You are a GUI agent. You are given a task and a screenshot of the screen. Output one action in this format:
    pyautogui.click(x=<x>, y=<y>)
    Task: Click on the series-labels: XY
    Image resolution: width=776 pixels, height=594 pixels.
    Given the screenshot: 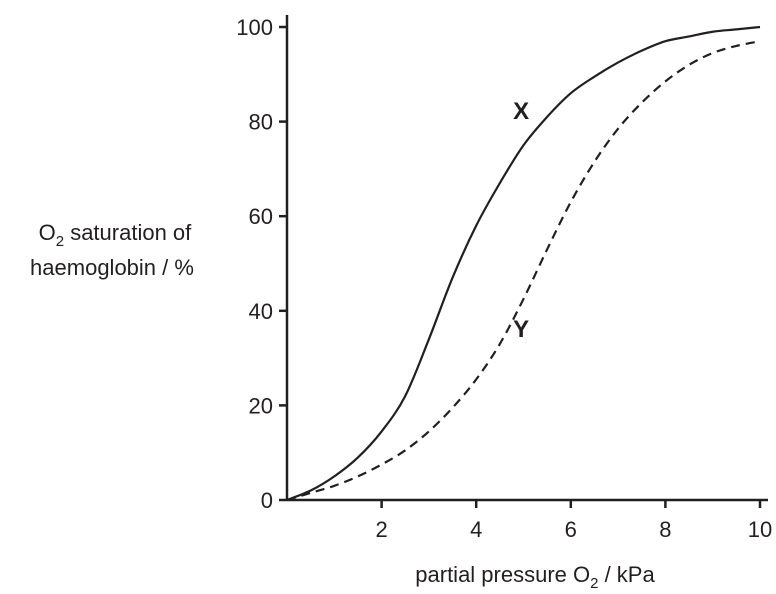 What is the action you would take?
    pyautogui.click(x=521, y=220)
    